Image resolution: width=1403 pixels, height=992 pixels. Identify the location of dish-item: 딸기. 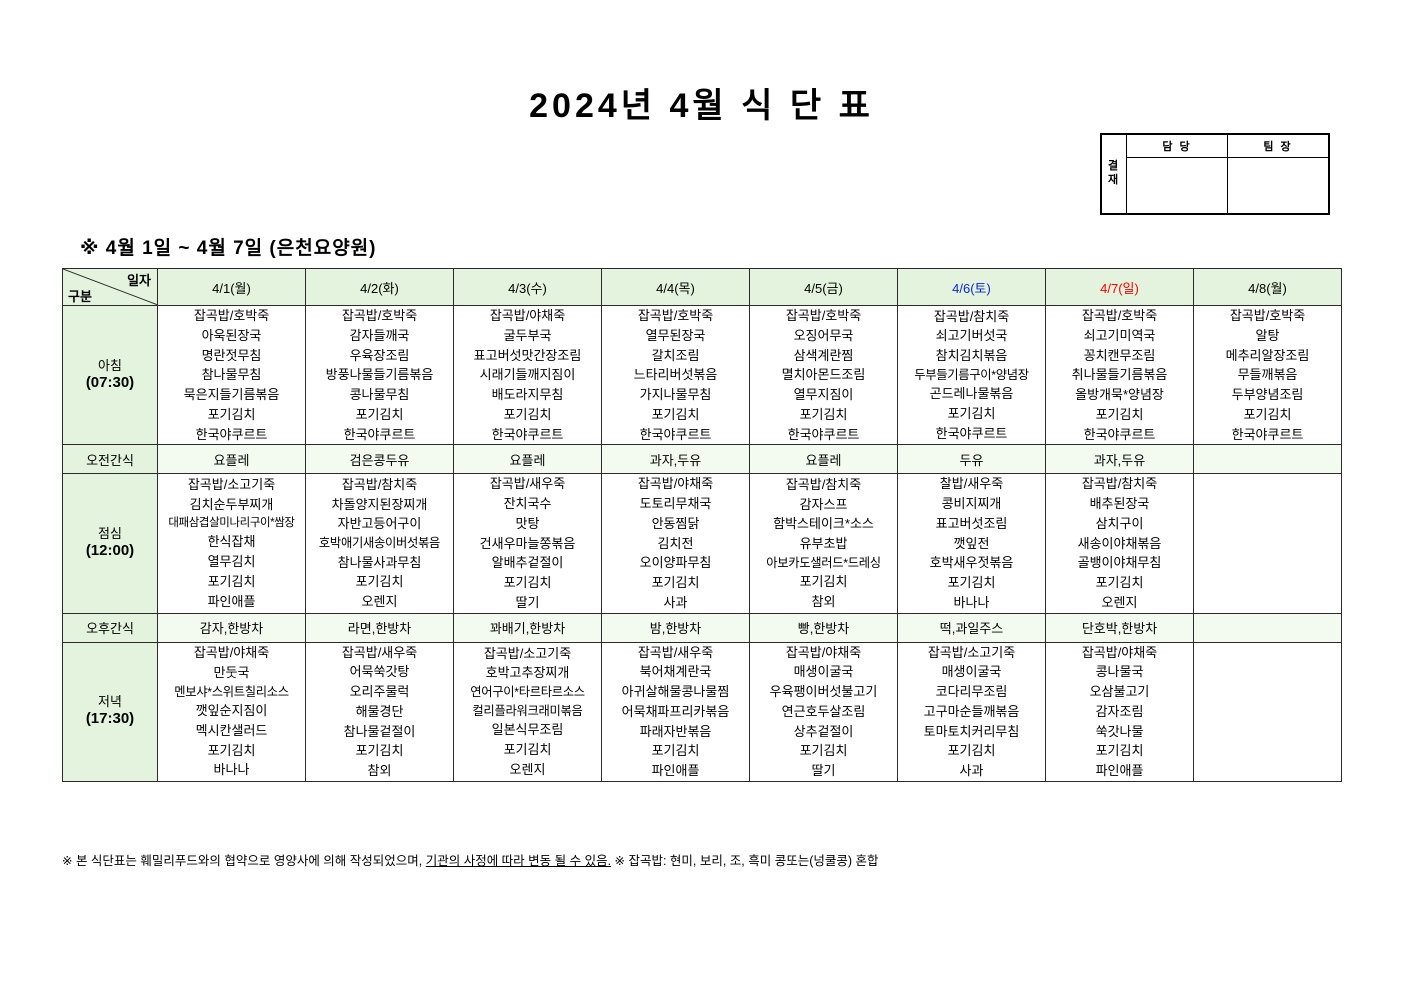
(823, 770).